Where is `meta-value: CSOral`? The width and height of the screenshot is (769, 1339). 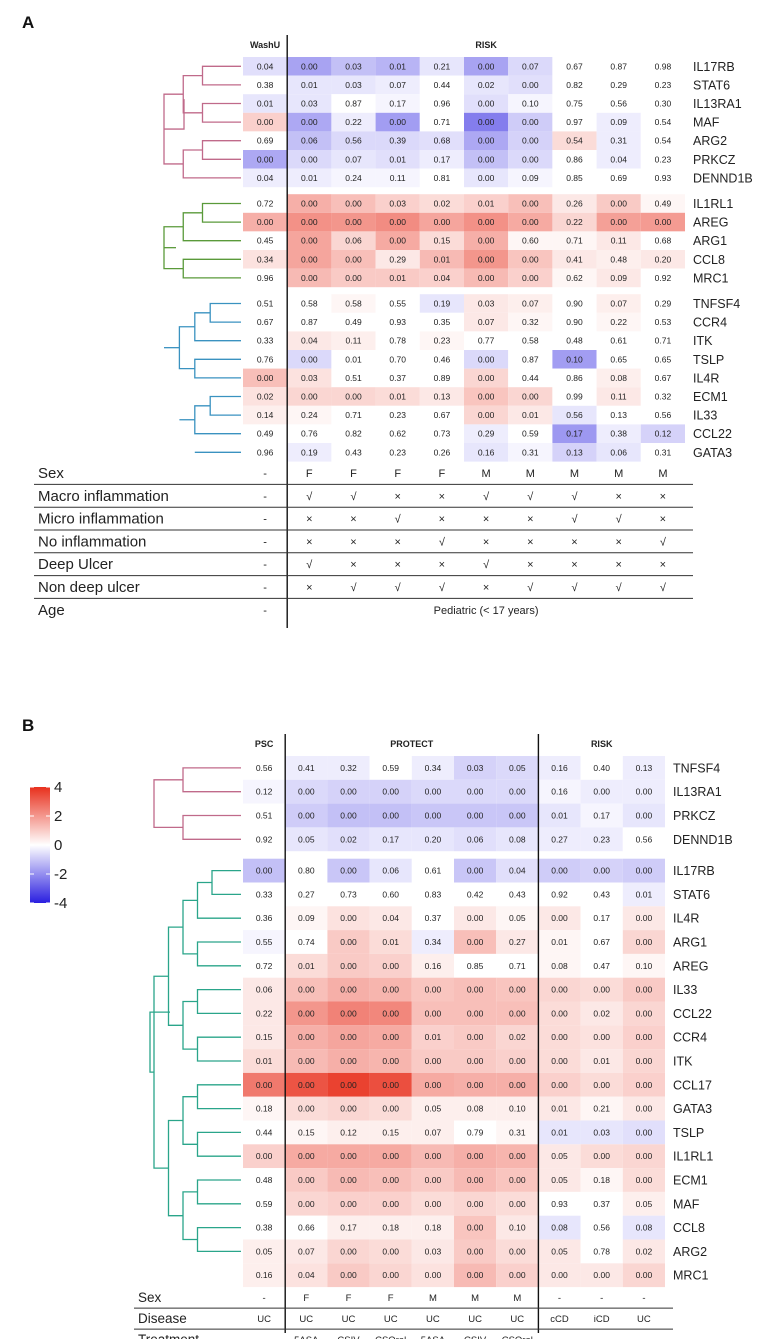 meta-value: CSOral is located at coordinates (517, 1337).